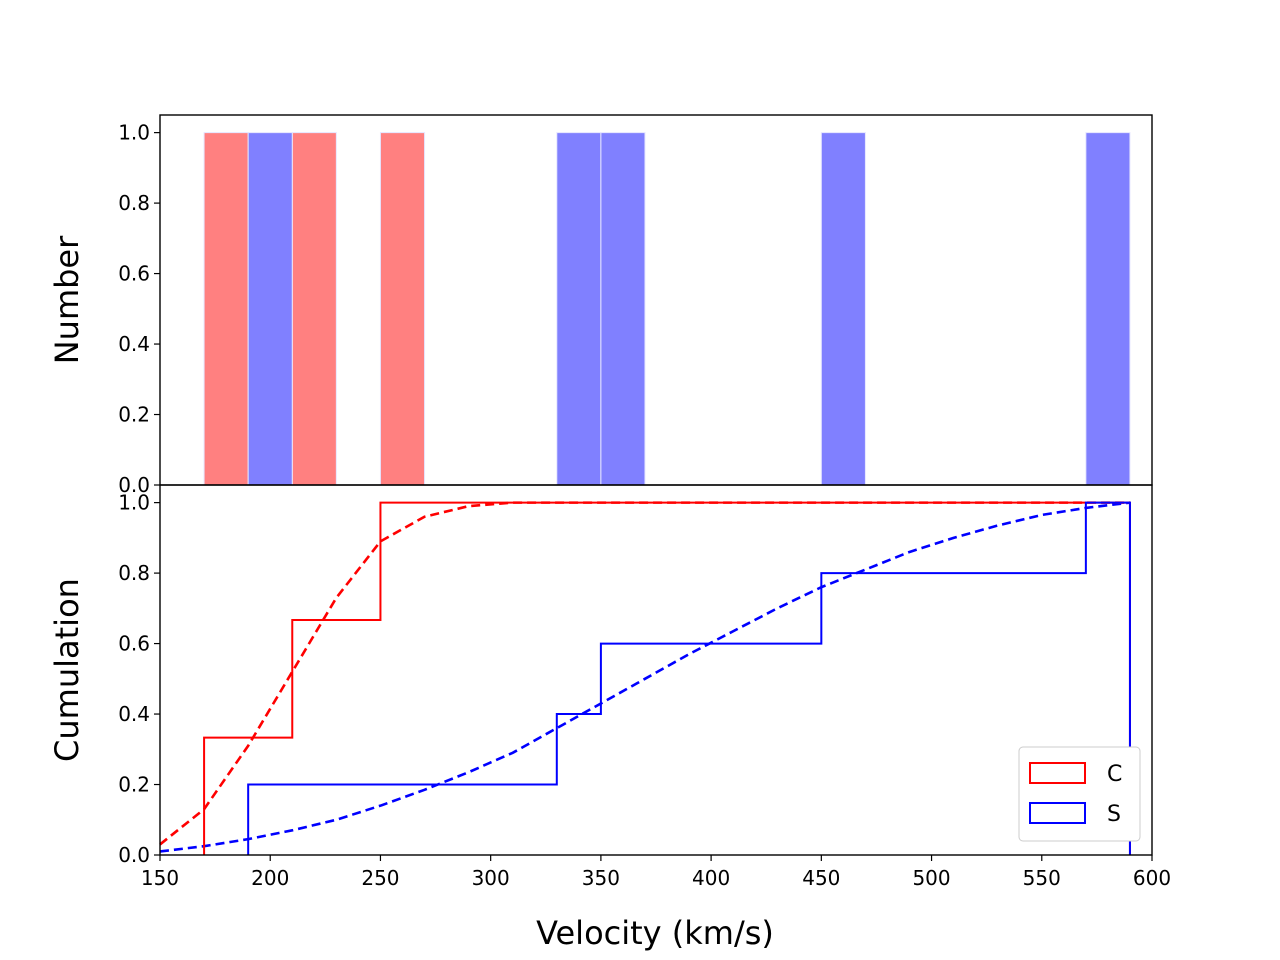 This screenshot has height=960, width=1280. Describe the element at coordinates (67, 299) in the screenshot. I see `top-ylabel: Number` at that location.